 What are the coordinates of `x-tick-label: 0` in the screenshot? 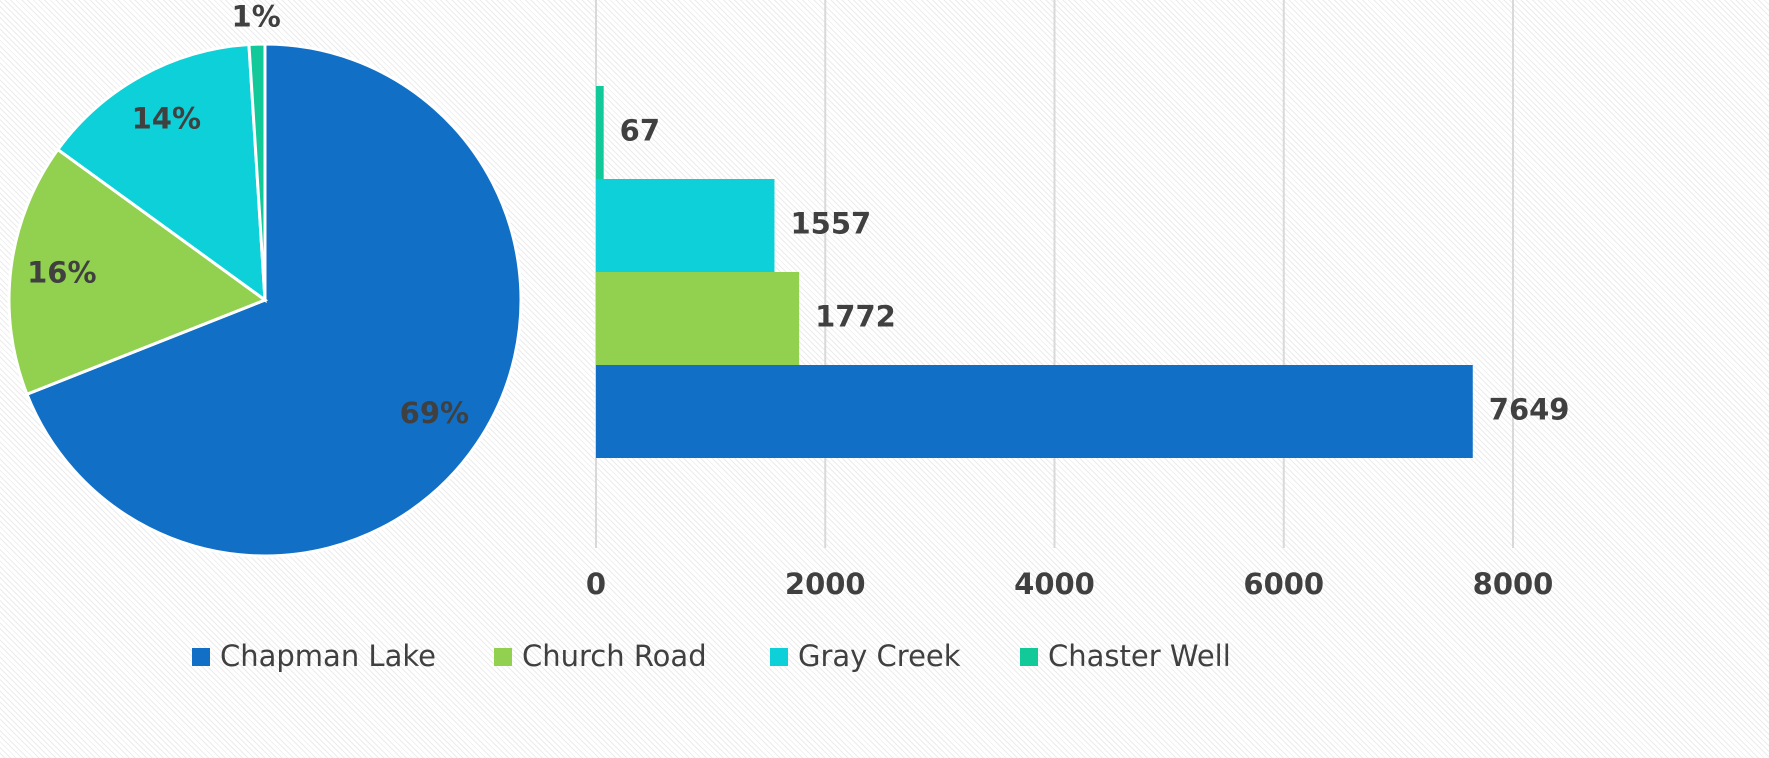 It's located at (596, 584).